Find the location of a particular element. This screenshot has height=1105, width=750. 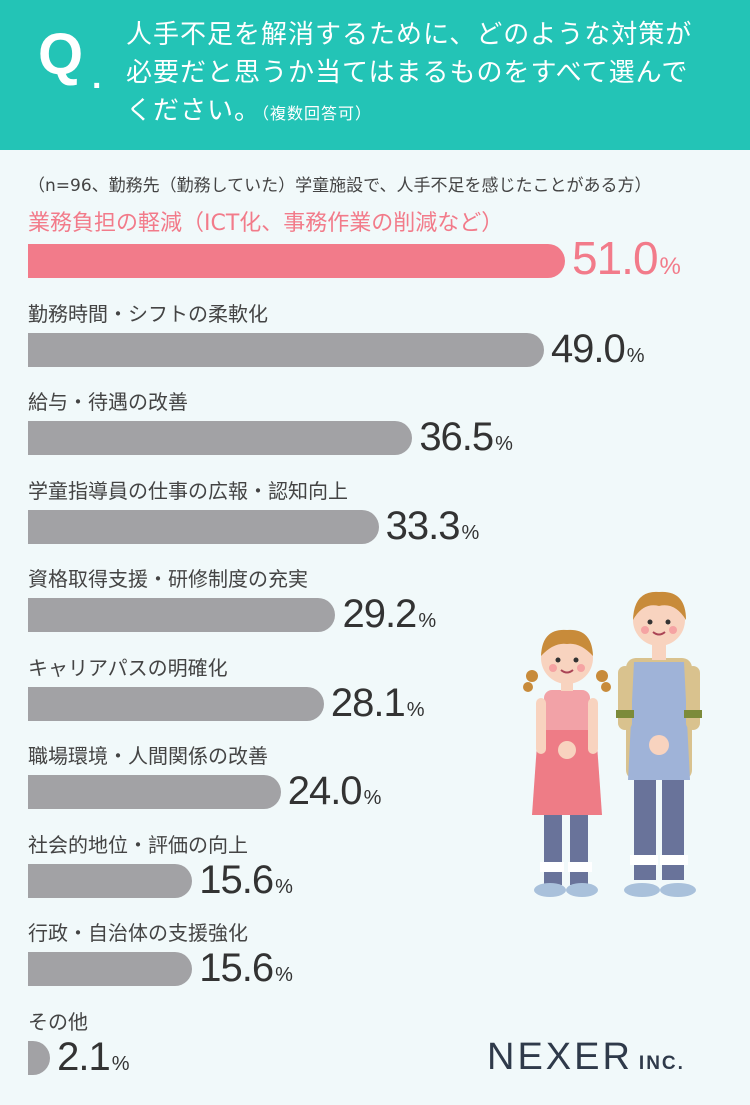

value-label: 24.0% is located at coordinates (335, 791).